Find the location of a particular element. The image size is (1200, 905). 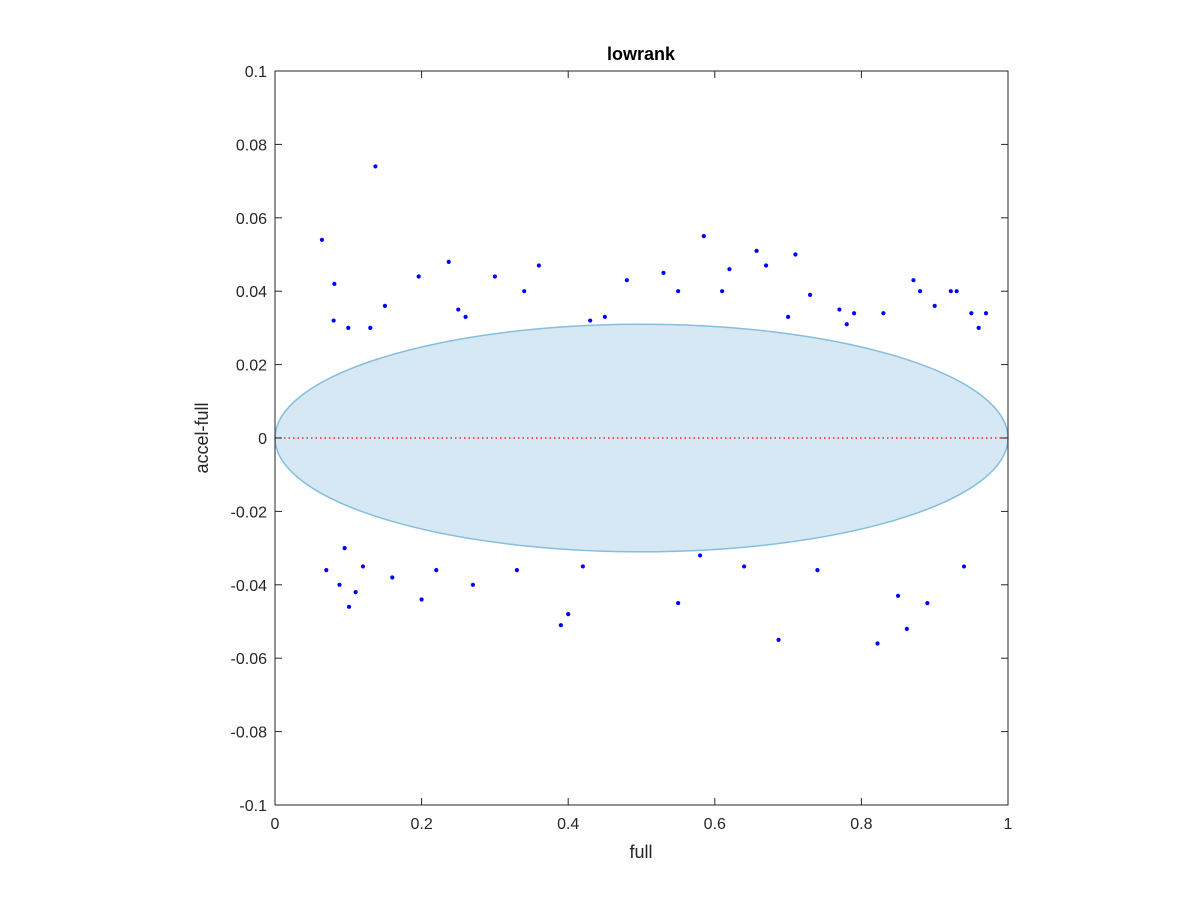

y-axis-label: accel-full is located at coordinates (202, 437).